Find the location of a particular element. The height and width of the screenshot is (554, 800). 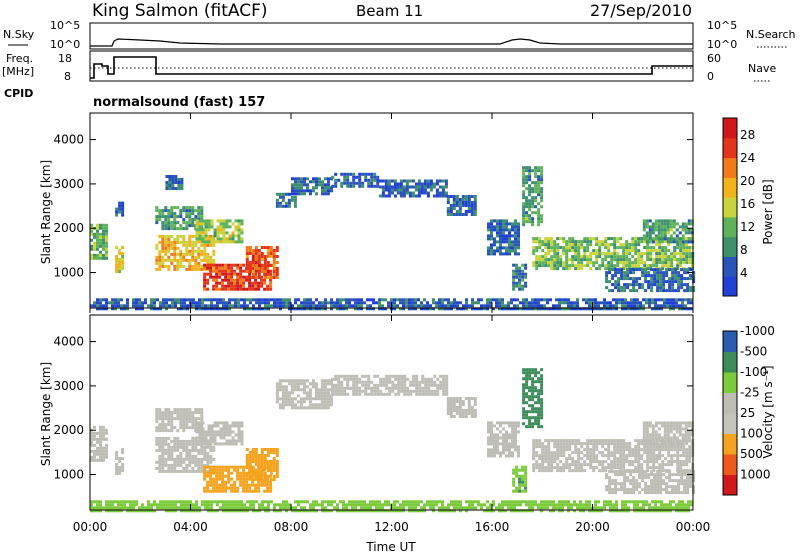

nave-tick-top: 60 is located at coordinates (714, 58).